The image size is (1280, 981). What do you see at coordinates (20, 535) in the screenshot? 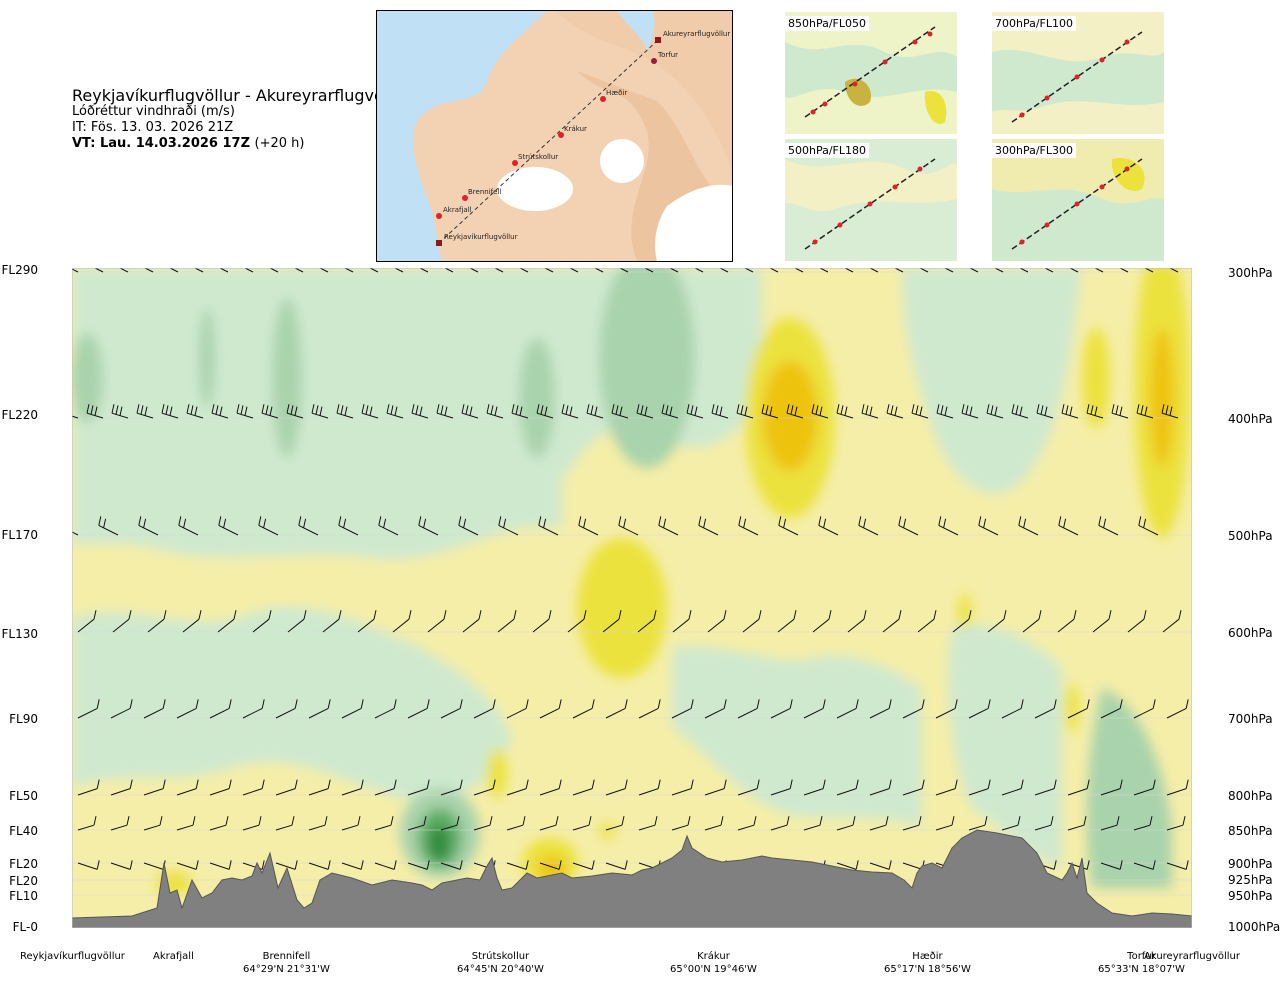
I see `fl-label: FL170` at bounding box center [20, 535].